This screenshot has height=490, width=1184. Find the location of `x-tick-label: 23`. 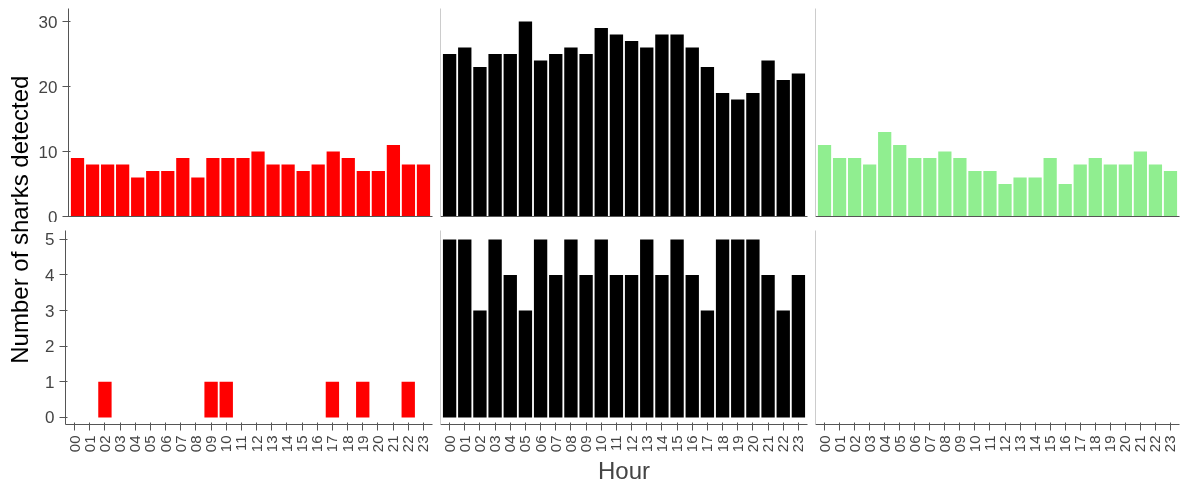

x-tick-label: 23 is located at coordinates (1170, 444).